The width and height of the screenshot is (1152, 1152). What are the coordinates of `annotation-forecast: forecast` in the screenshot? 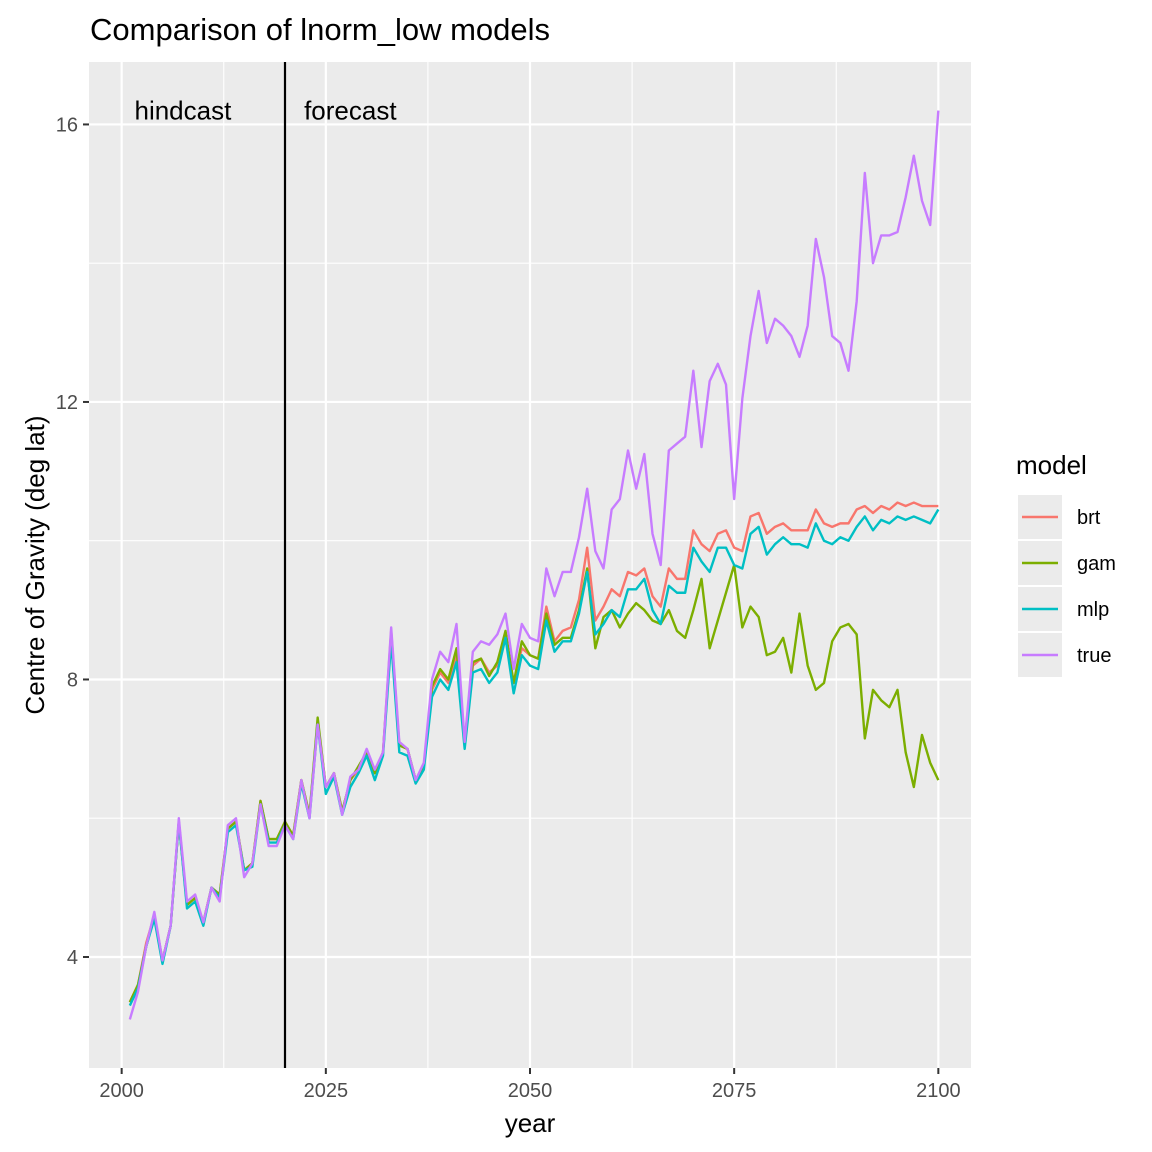 It's located at (350, 111).